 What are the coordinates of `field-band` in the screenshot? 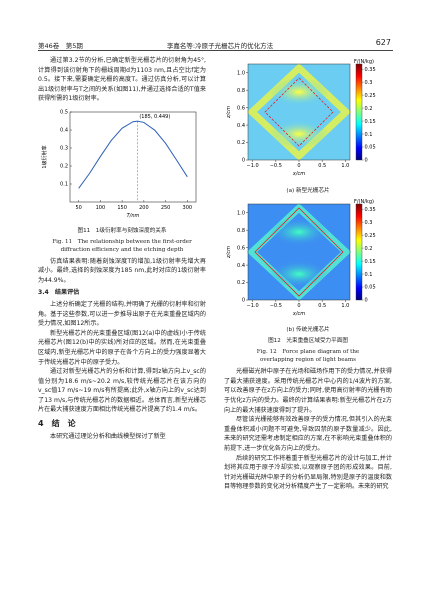 It's located at (299, 112).